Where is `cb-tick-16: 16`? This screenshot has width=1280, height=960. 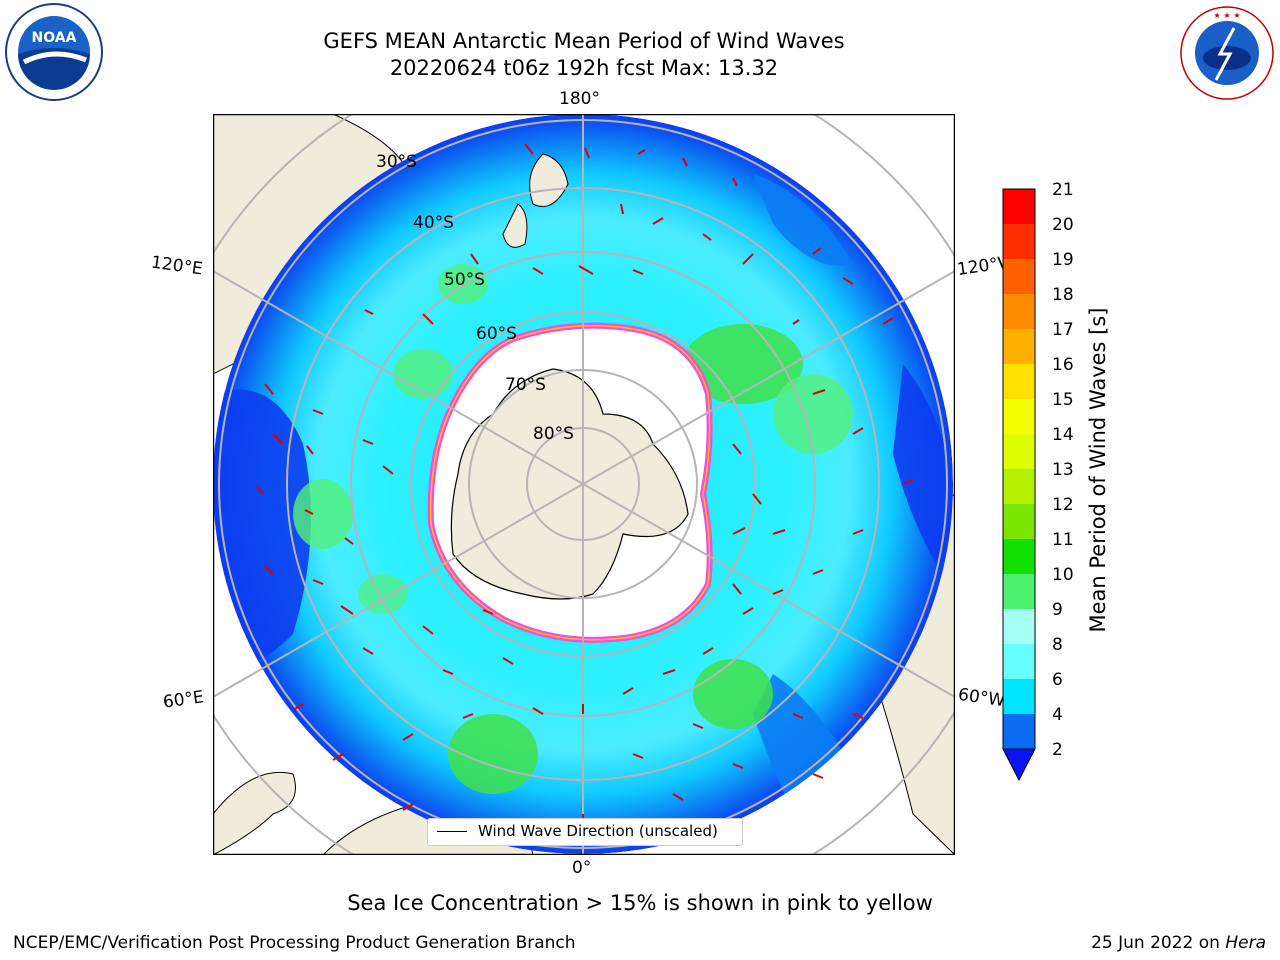
cb-tick-16: 16 is located at coordinates (1063, 365).